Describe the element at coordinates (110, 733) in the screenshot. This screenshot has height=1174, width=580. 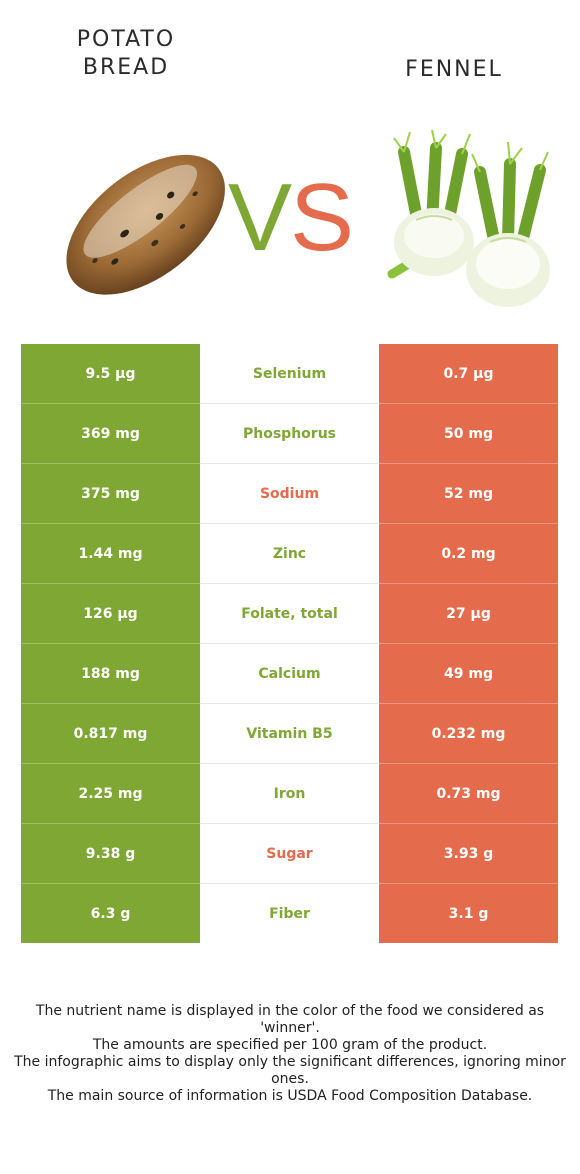
I see `left-value-cell: 0.817 mg` at that location.